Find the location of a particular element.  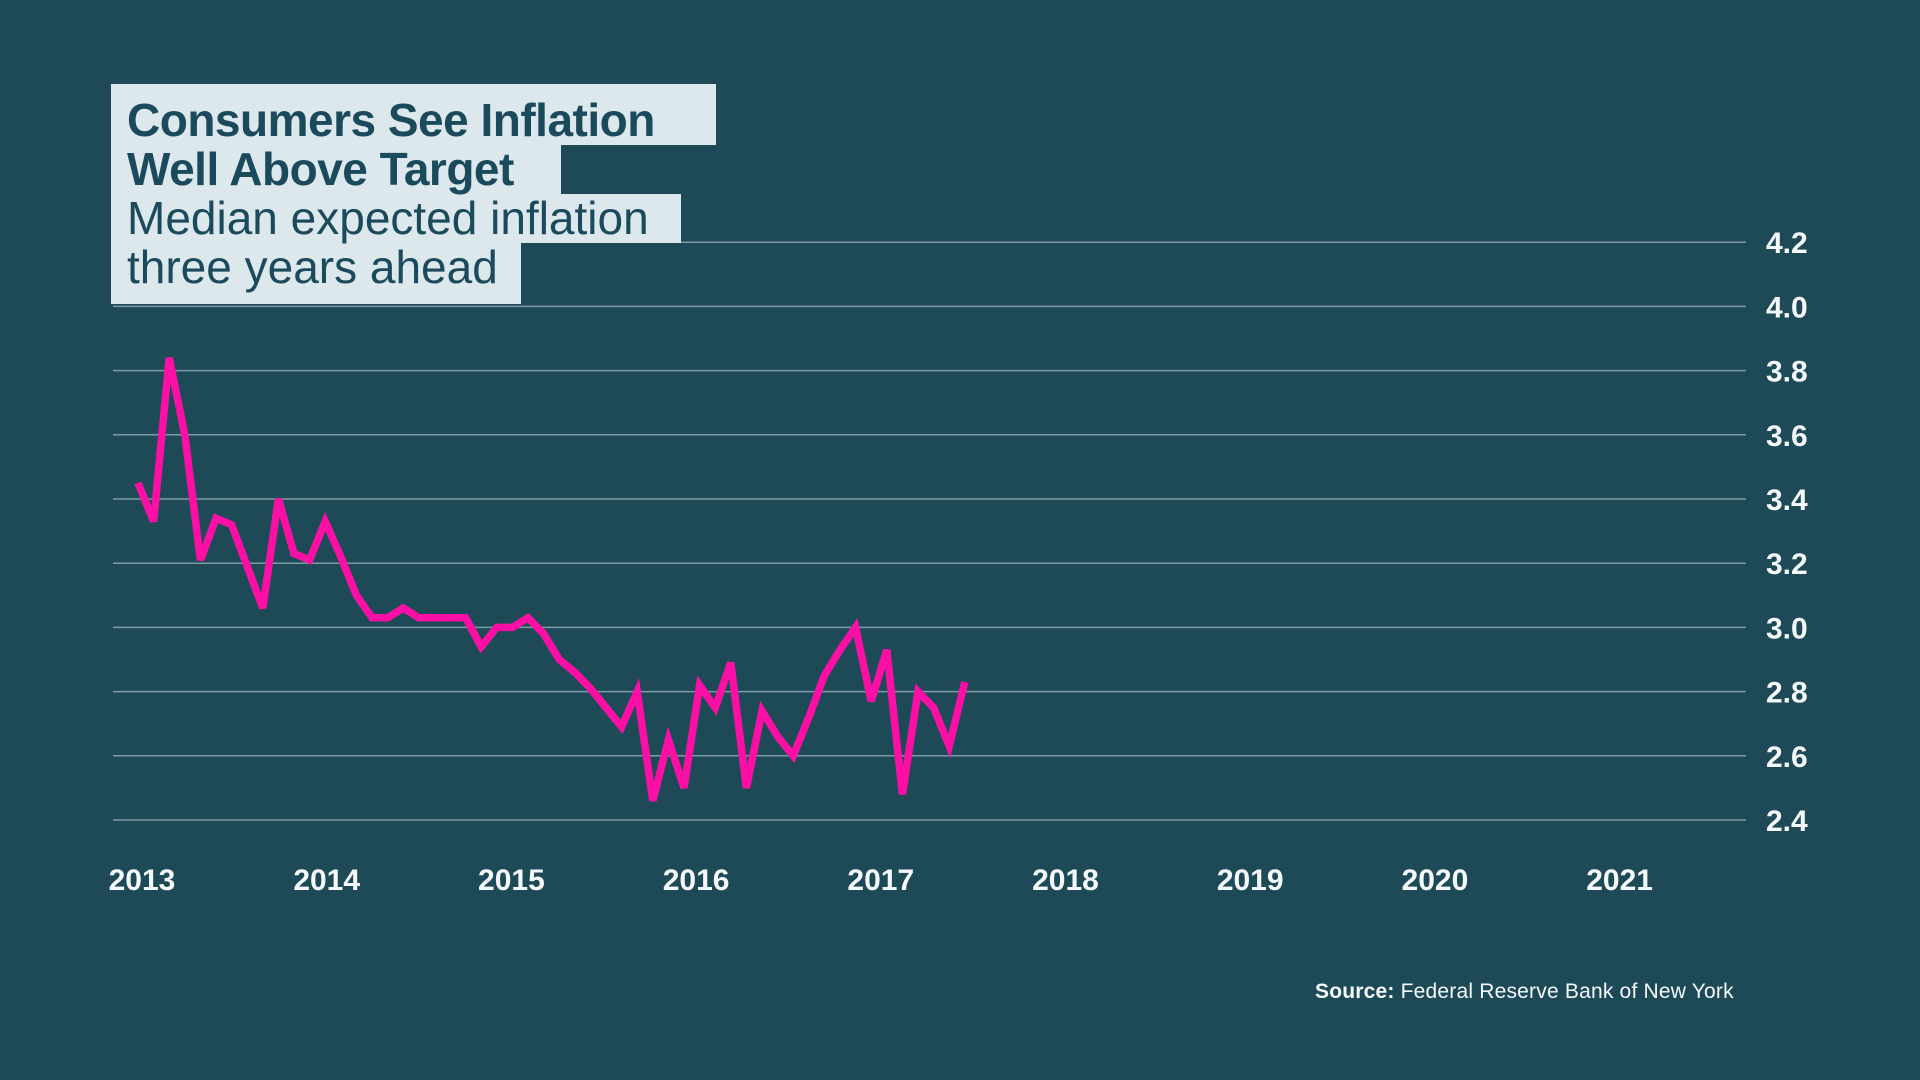

x-axis-labels: 2013 2014 2015 2016 2017 2018 2019 2020 2021 is located at coordinates (881, 880).